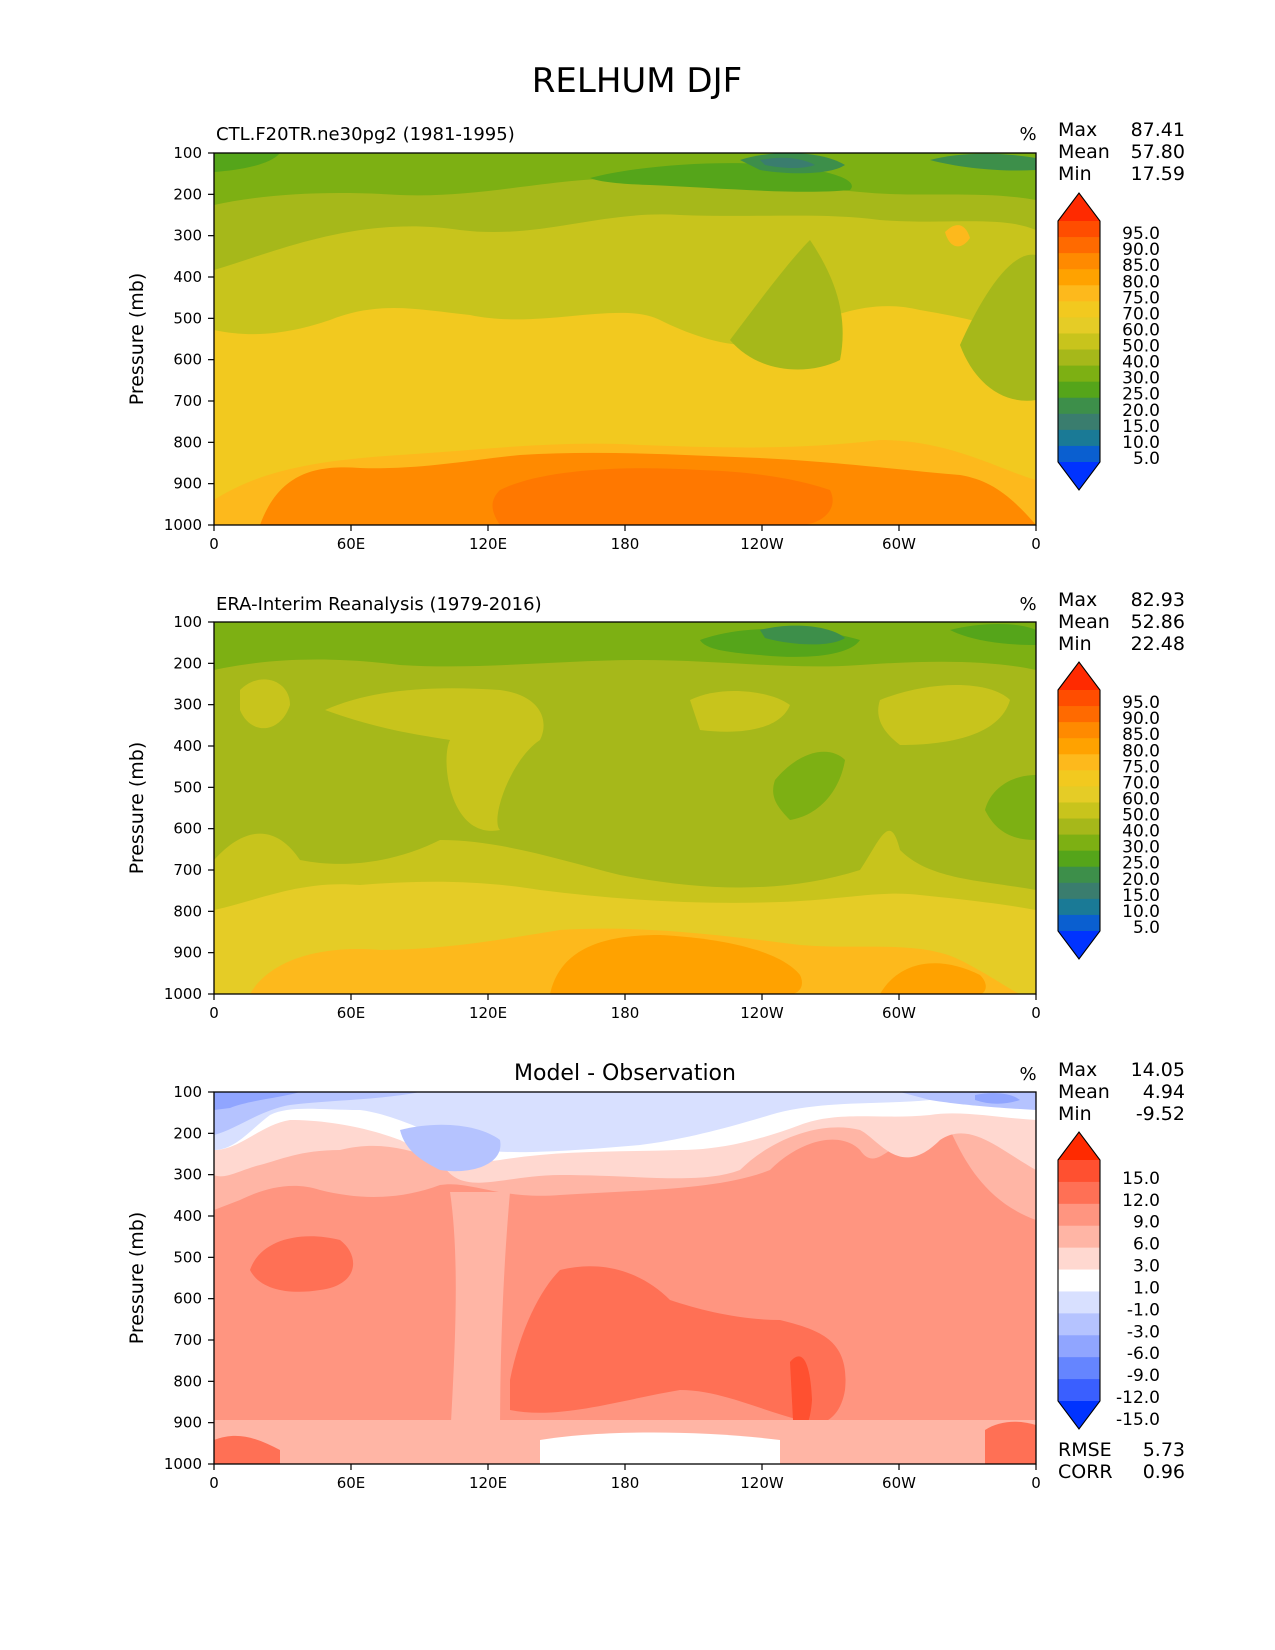  Describe the element at coordinates (1143, 1376) in the screenshot. I see `colorbar-label: -9.0` at that location.